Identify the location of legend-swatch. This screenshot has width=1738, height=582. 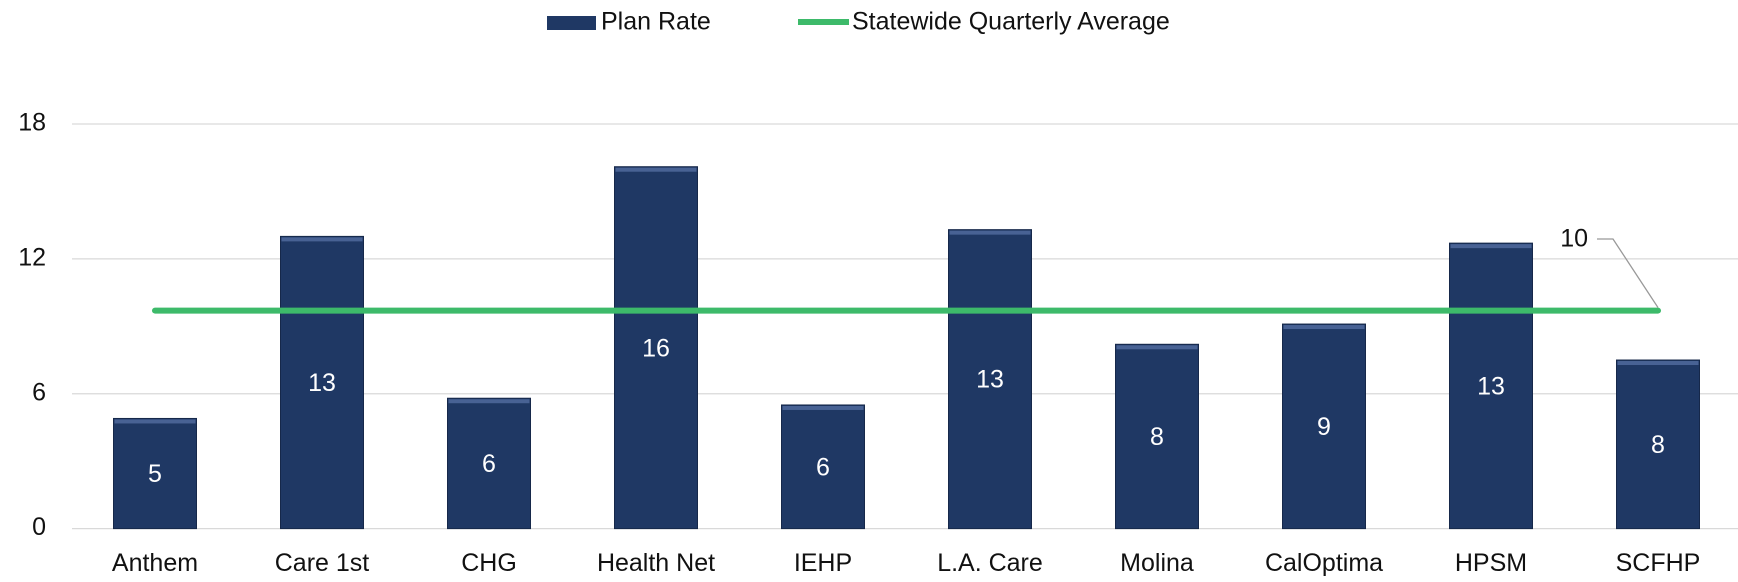
(571, 23).